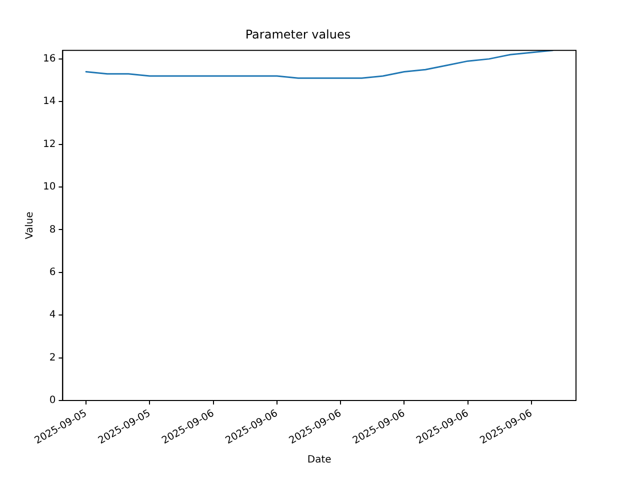  Describe the element at coordinates (49, 144) in the screenshot. I see `y-tick-label: 12` at that location.